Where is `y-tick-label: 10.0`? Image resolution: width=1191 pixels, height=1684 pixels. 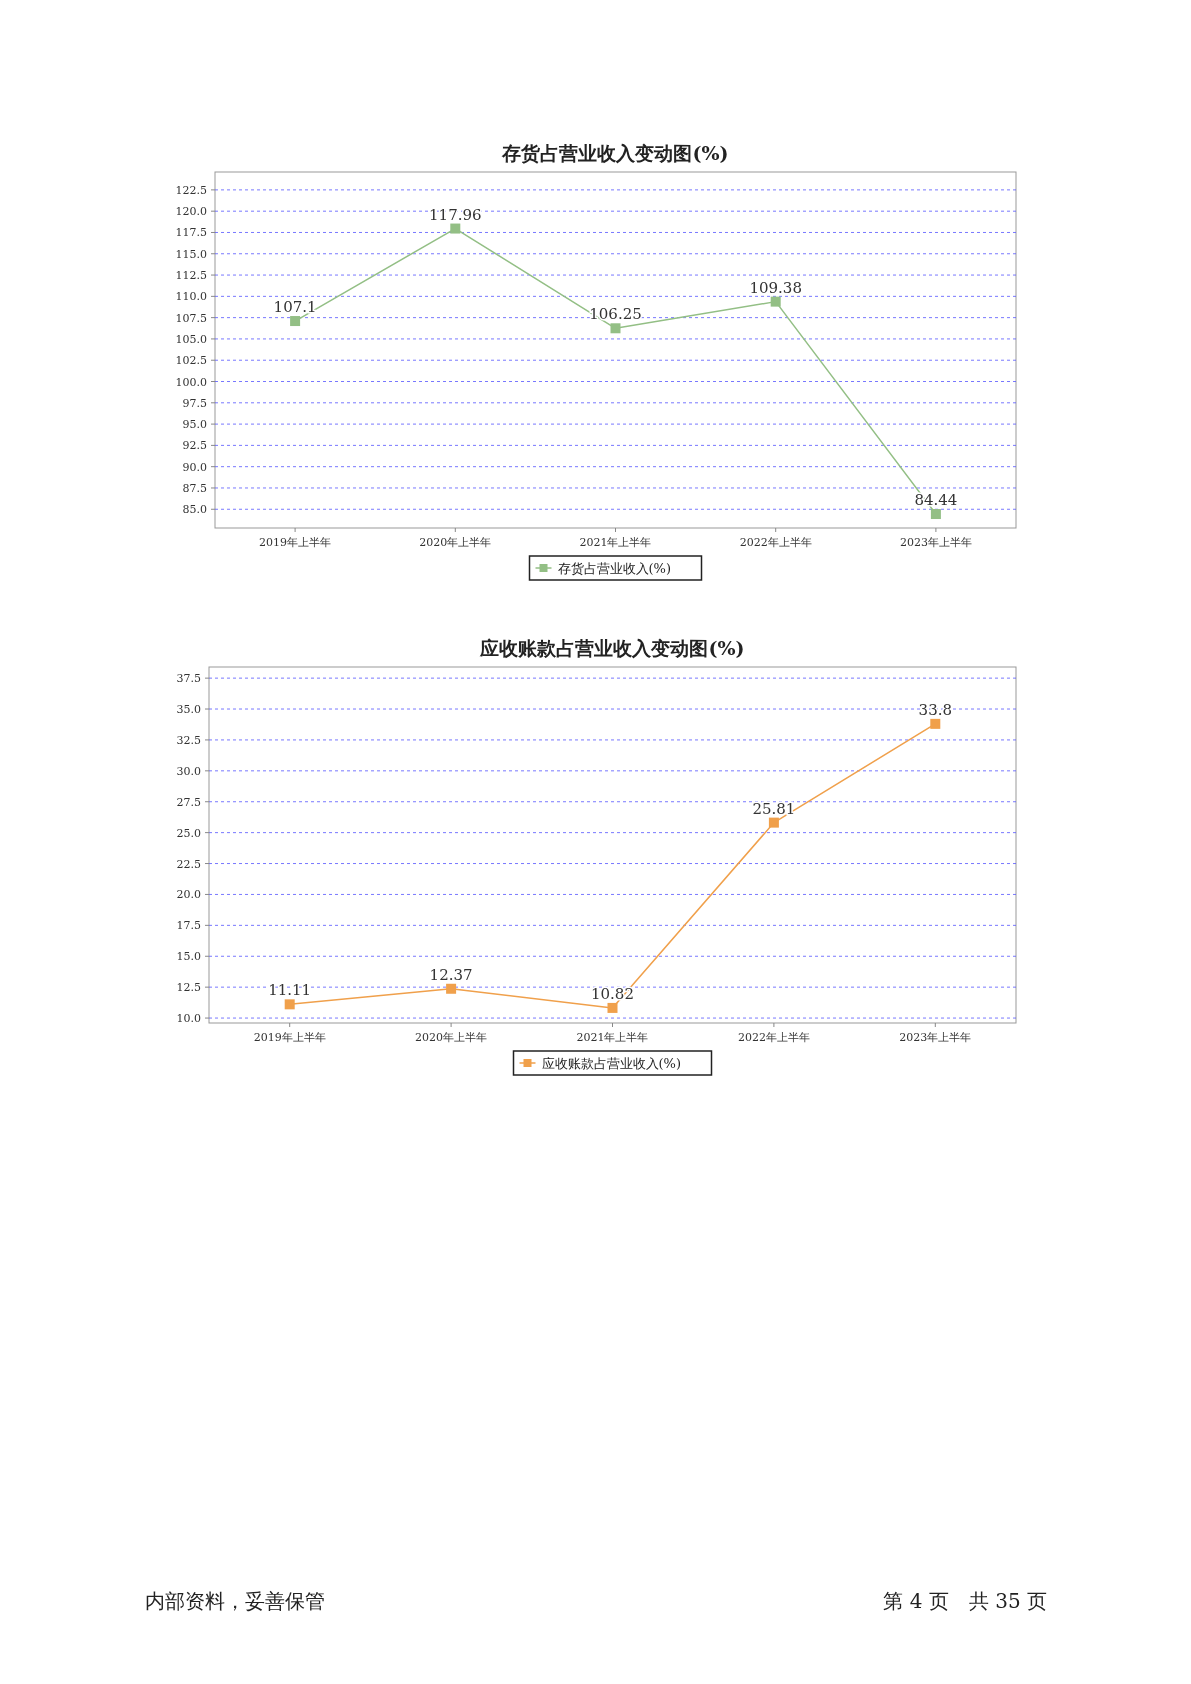
y-tick-label: 10.0 is located at coordinates (188, 1019).